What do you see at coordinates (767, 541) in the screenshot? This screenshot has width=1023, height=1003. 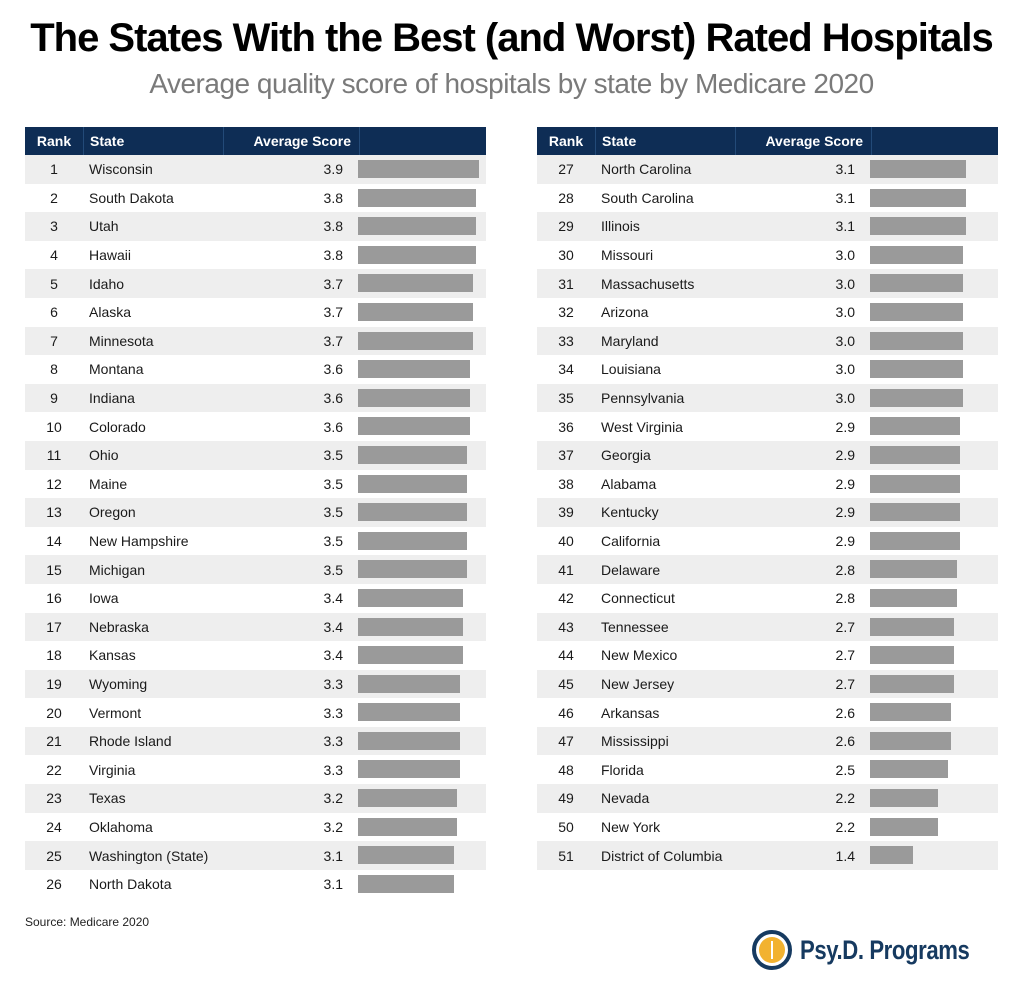 I see `table-row: 40 California 2.9` at bounding box center [767, 541].